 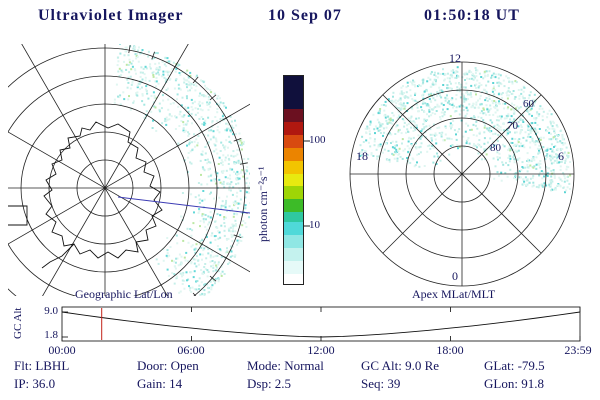 I want to click on xtick-0600: 06:00, so click(x=191, y=350).